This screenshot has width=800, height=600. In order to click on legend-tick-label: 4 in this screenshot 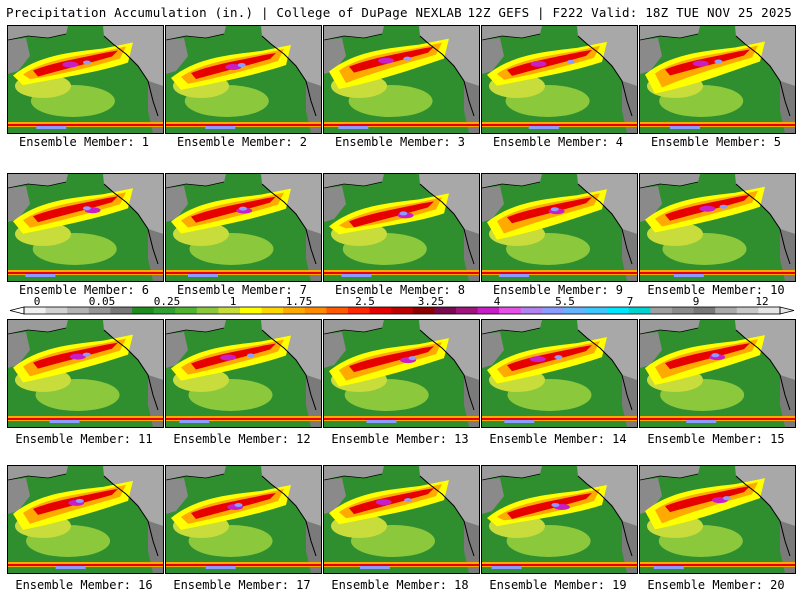, I will do `click(497, 302)`.